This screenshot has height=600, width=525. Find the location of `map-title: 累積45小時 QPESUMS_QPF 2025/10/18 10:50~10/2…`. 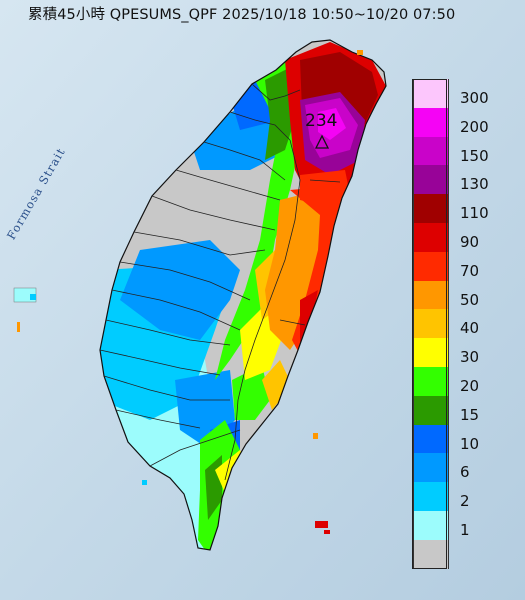

map-title: 累積45小時 QPESUMS_QPF 2025/10/18 10:50~10/2… is located at coordinates (242, 15).